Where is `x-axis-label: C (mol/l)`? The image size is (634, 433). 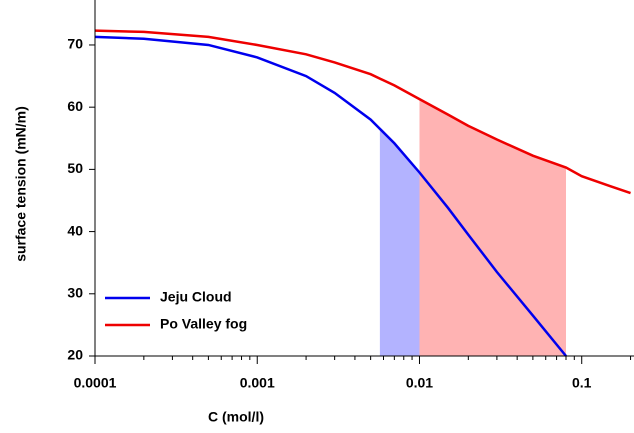
x-axis-label: C (mol/l) is located at coordinates (236, 417).